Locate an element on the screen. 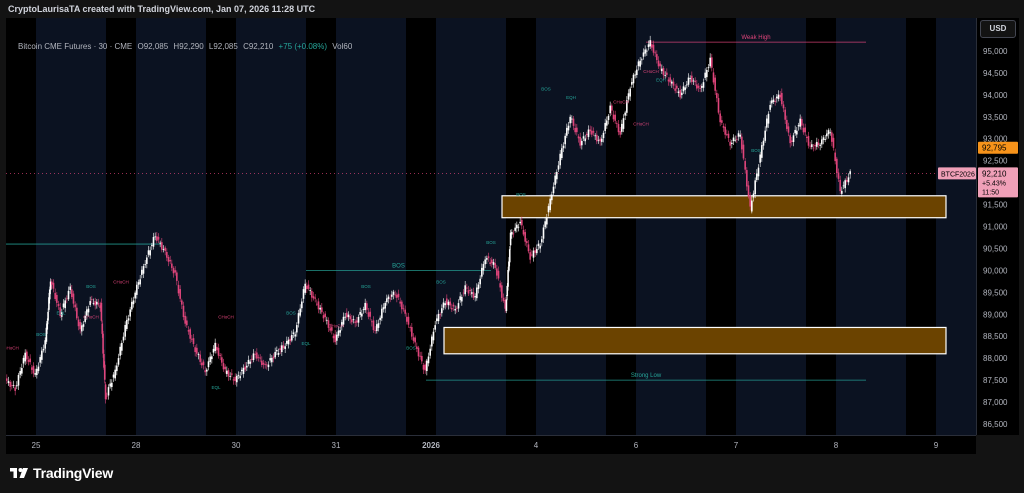  tradingview-logo: TradingView is located at coordinates (61, 473).